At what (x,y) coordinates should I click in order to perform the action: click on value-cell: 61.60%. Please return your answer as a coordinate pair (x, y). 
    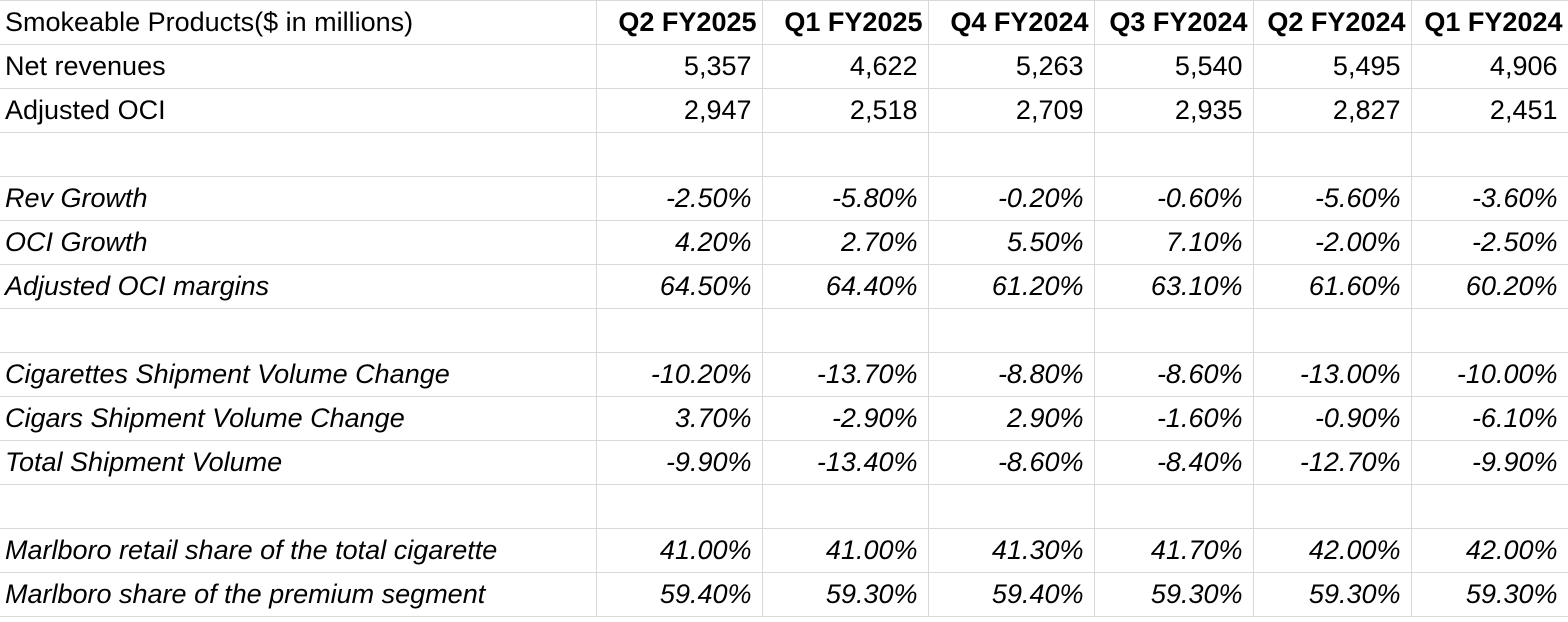
    Looking at the image, I should click on (1332, 286).